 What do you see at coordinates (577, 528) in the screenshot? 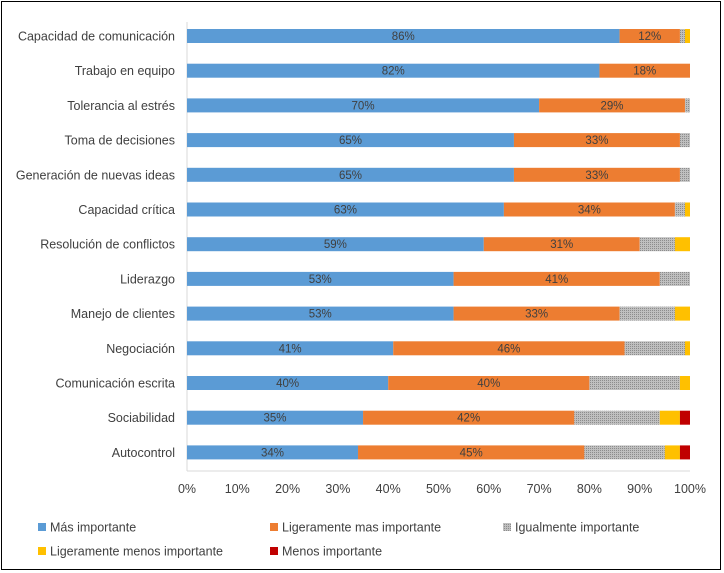
I see `legend-label-igualmente-importante: Igualmente importante` at bounding box center [577, 528].